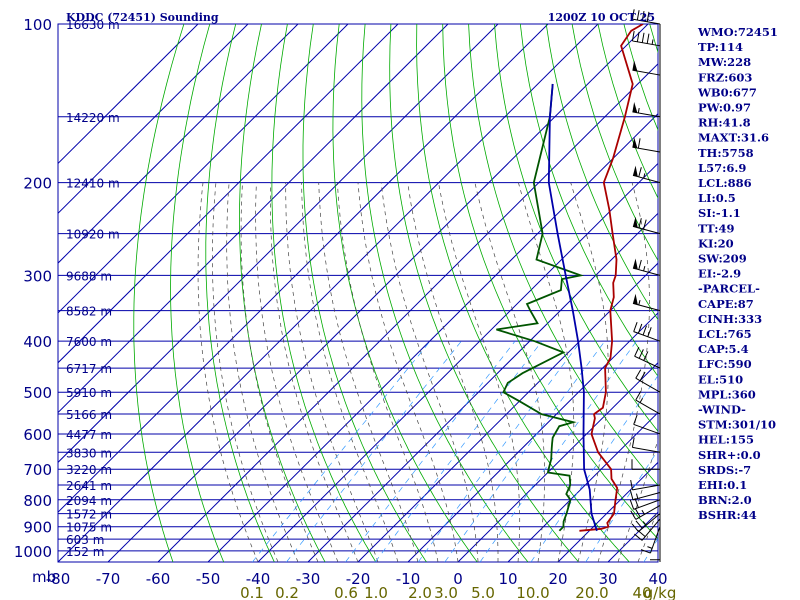  I want to click on index-entry: CINH:333, so click(730, 319).